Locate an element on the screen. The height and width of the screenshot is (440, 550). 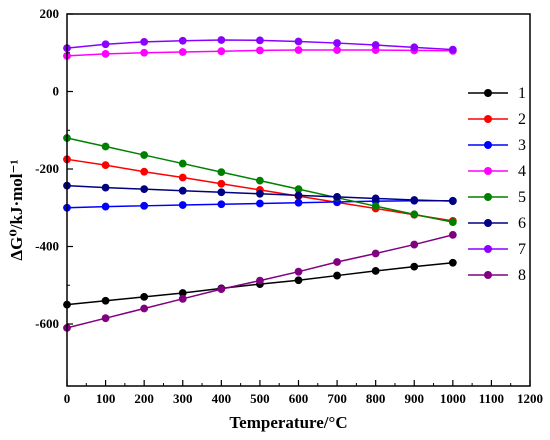
x-tick-label: 800 is located at coordinates (376, 398).